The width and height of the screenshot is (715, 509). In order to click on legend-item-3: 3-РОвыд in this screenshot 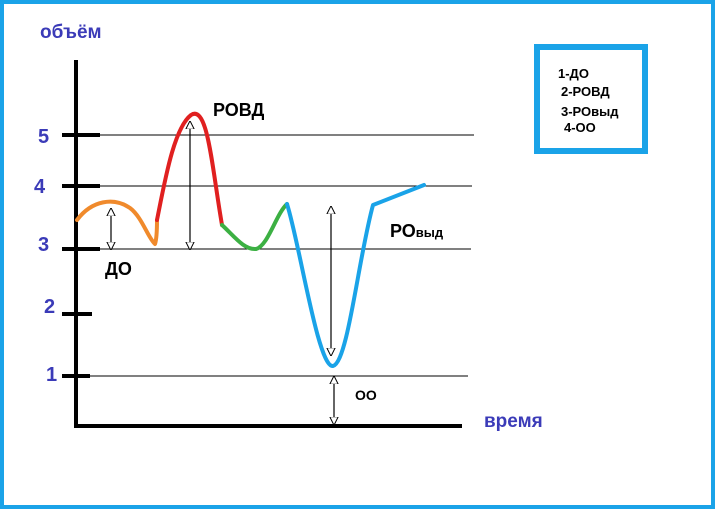, I will do `click(590, 111)`.